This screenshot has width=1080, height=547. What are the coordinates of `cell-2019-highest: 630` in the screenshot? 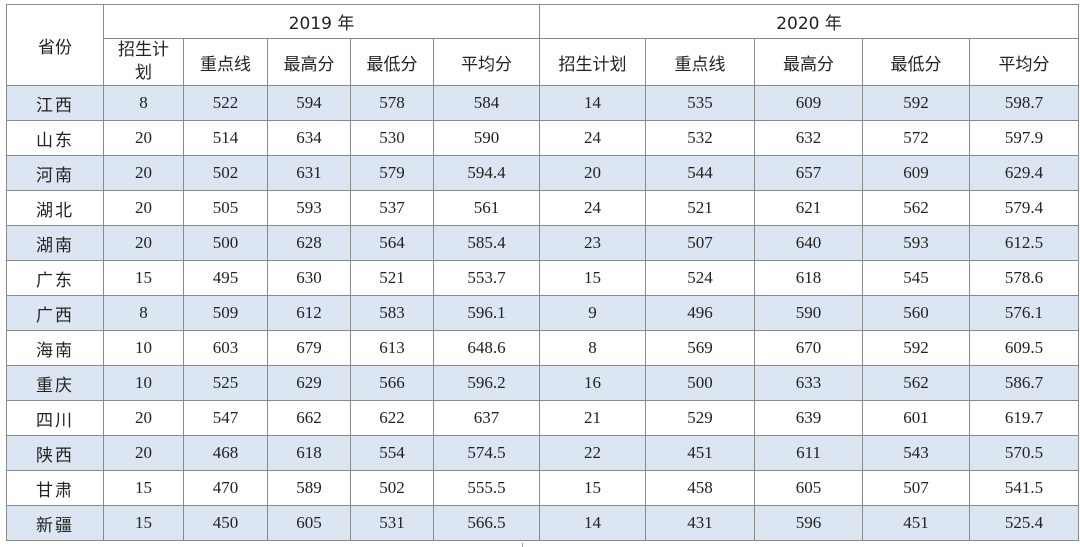 It's located at (309, 278).